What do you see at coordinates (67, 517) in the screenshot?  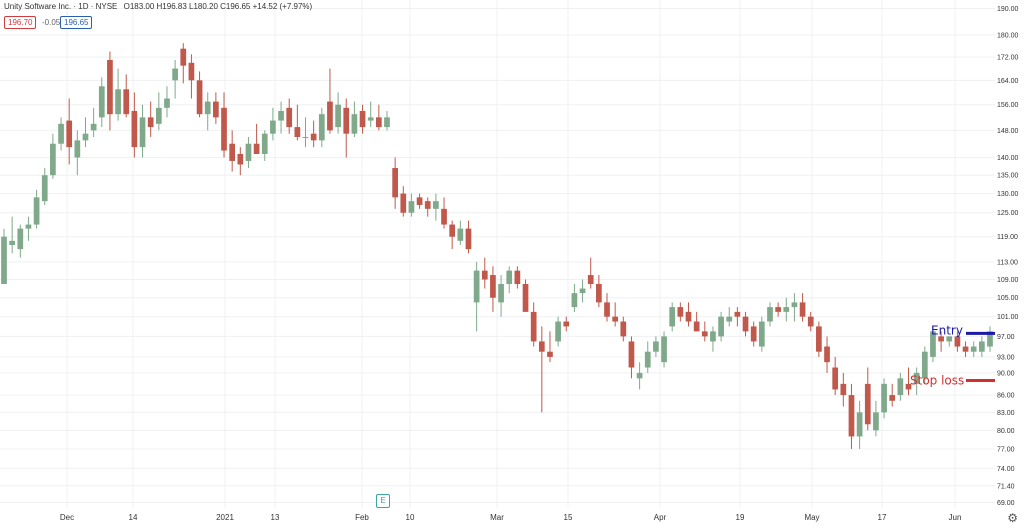 I see `x-tick-label: Dec` at bounding box center [67, 517].